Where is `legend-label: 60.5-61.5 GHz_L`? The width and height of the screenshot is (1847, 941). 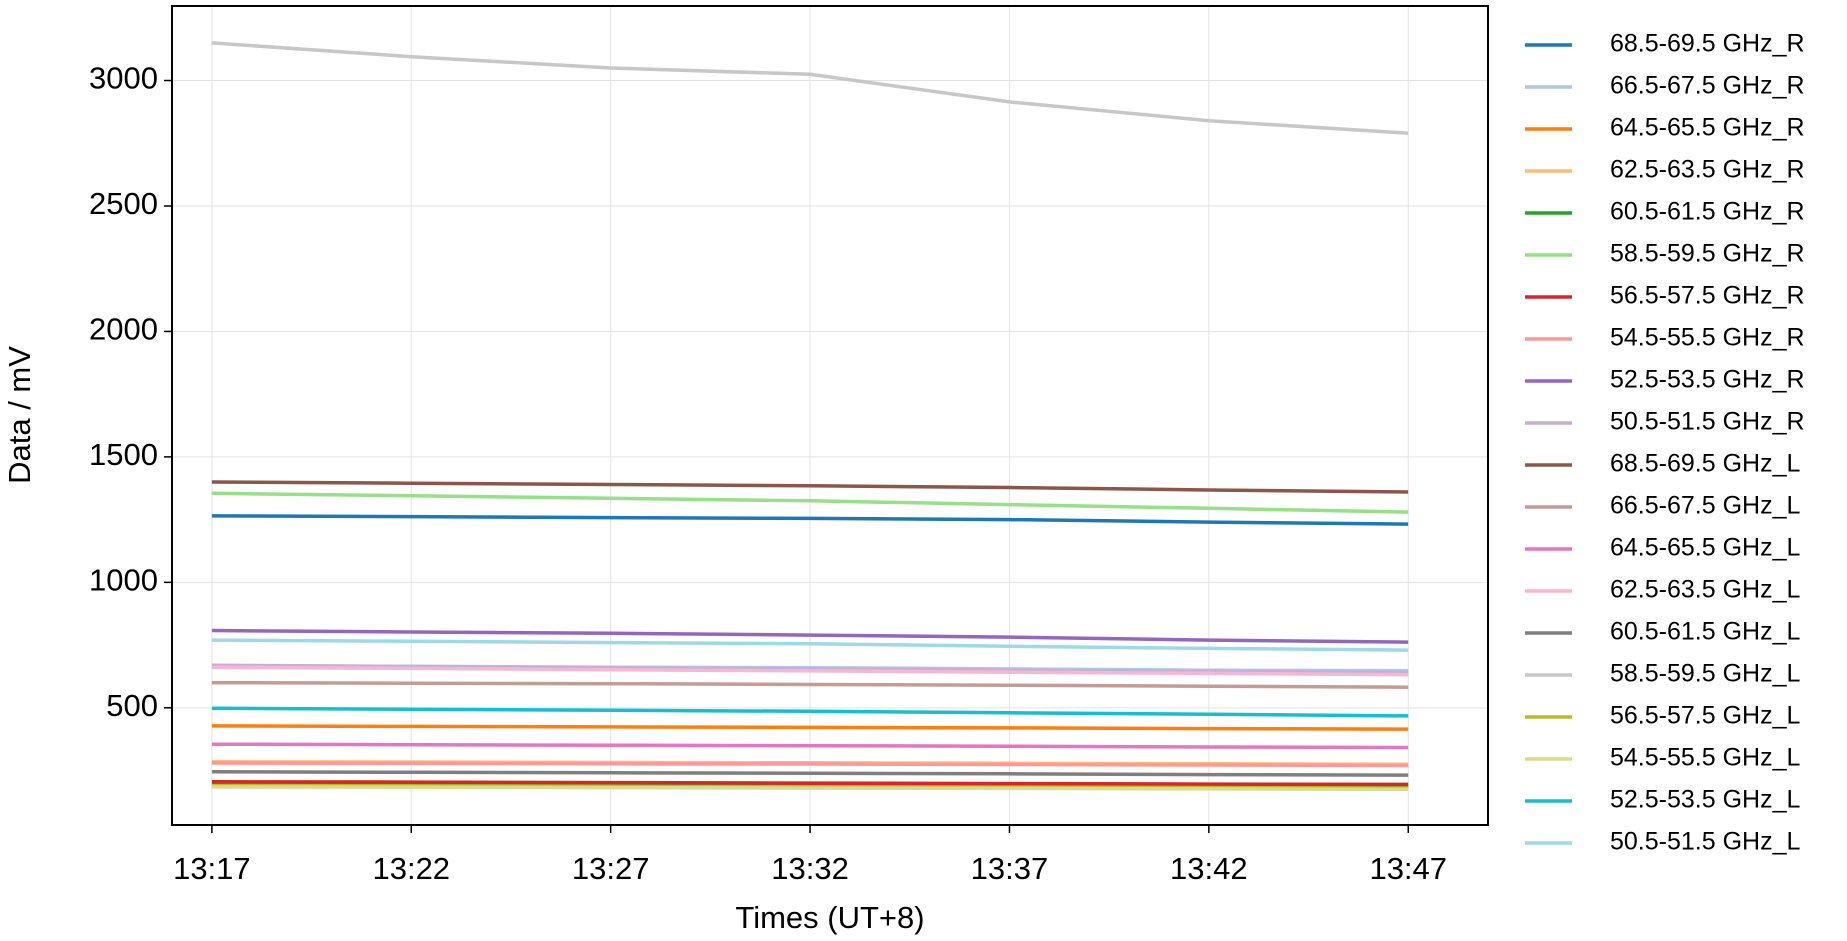 legend-label: 60.5-61.5 GHz_L is located at coordinates (1705, 632).